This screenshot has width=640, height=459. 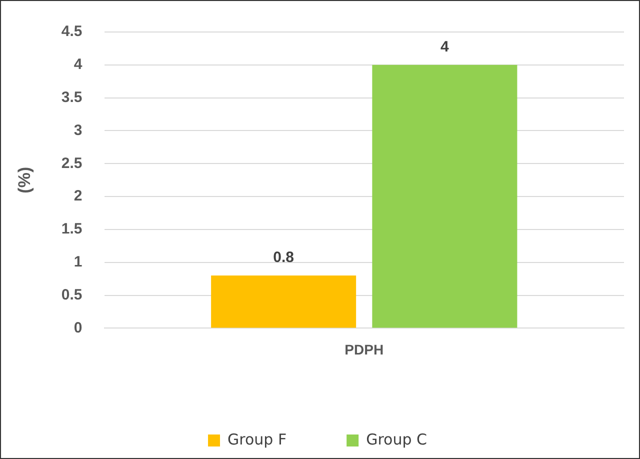 What do you see at coordinates (71, 163) in the screenshot?
I see `y-tick-label: 2.5` at bounding box center [71, 163].